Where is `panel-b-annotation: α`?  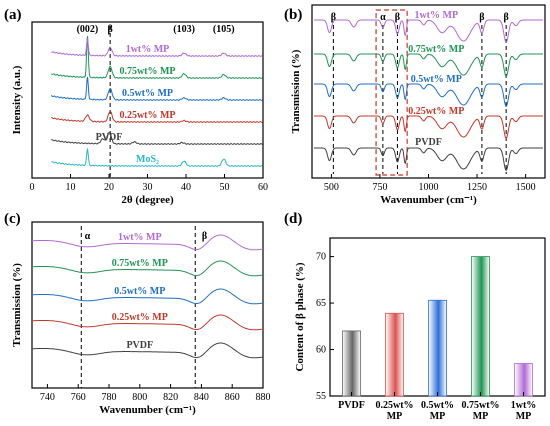
panel-b-annotation: α is located at coordinates (383, 17).